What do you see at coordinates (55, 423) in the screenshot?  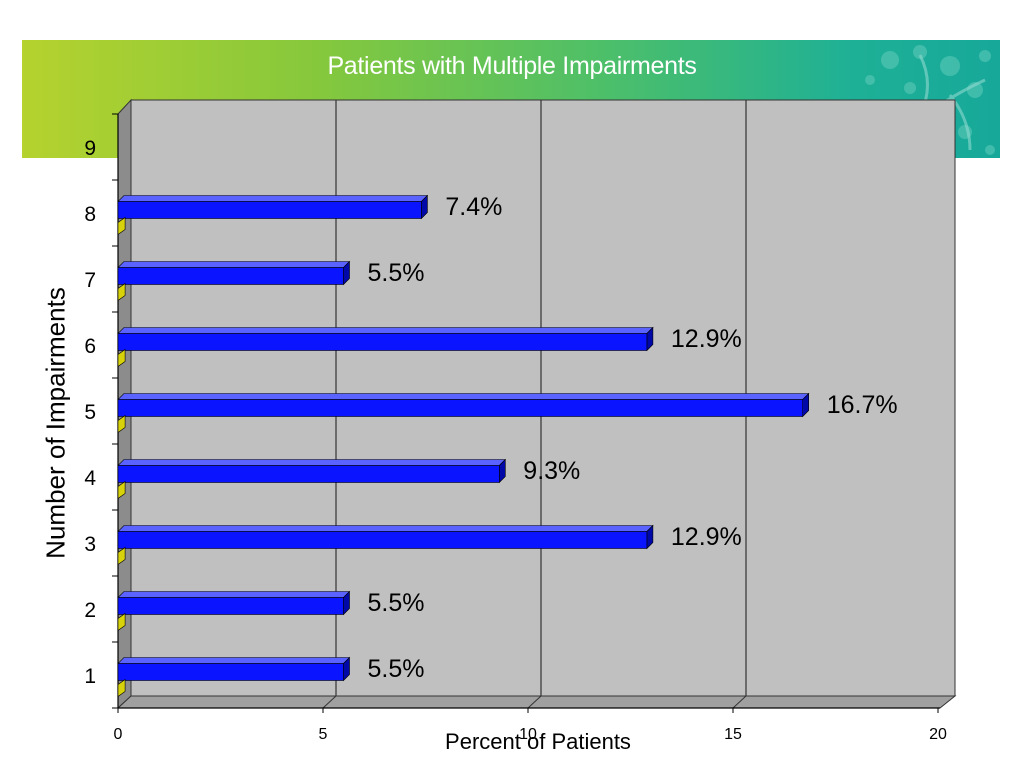 I see `y-axis-title: Number of Impairments` at bounding box center [55, 423].